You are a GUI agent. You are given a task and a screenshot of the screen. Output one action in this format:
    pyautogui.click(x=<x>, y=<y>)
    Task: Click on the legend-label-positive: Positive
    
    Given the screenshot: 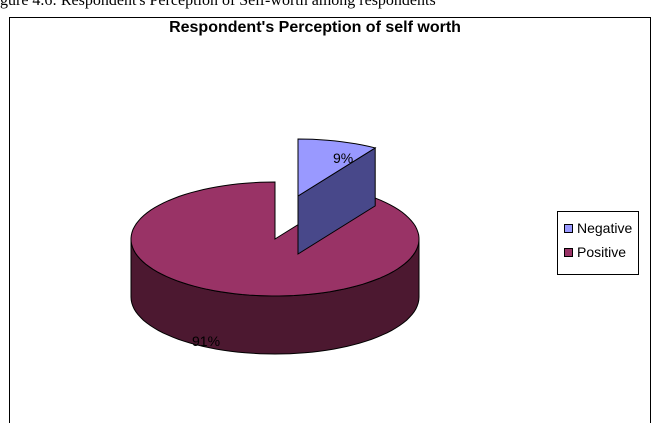 What is the action you would take?
    pyautogui.click(x=602, y=252)
    